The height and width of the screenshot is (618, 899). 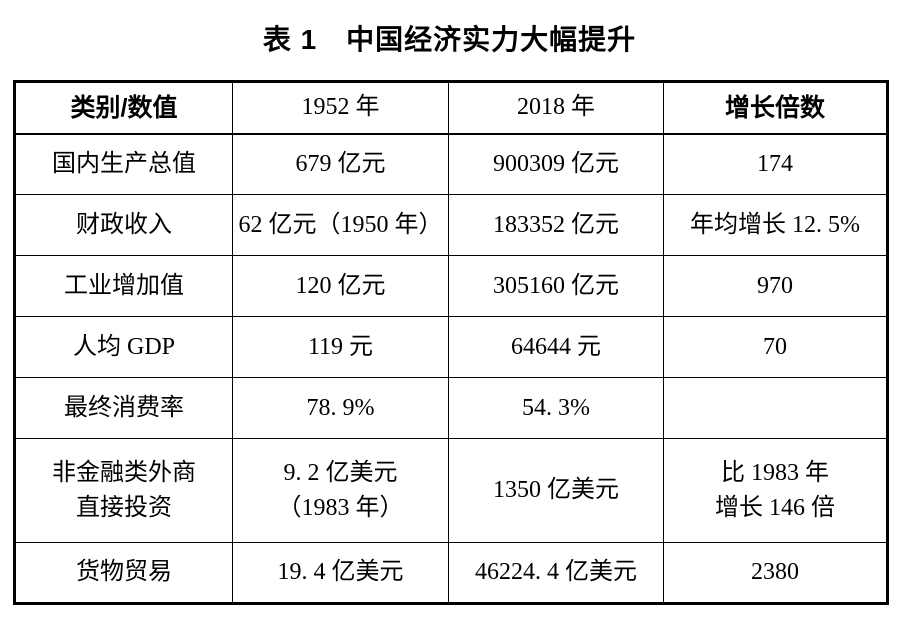 I want to click on cell-category: 人均 GDP, so click(x=123, y=347).